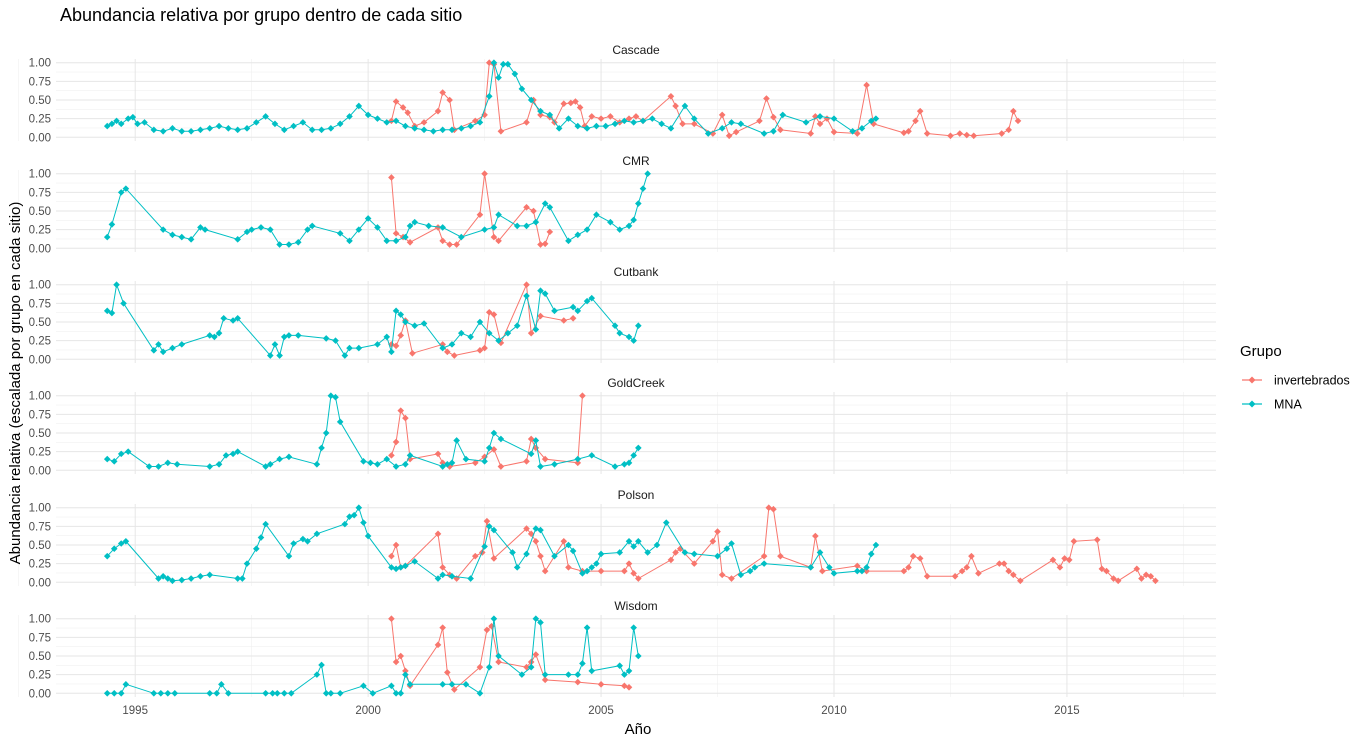 This screenshot has width=1366, height=744. I want to click on panel-goldcreek: GoldCreek 0.00 0.25 0.50 0.75 1.00, so click(617, 426).